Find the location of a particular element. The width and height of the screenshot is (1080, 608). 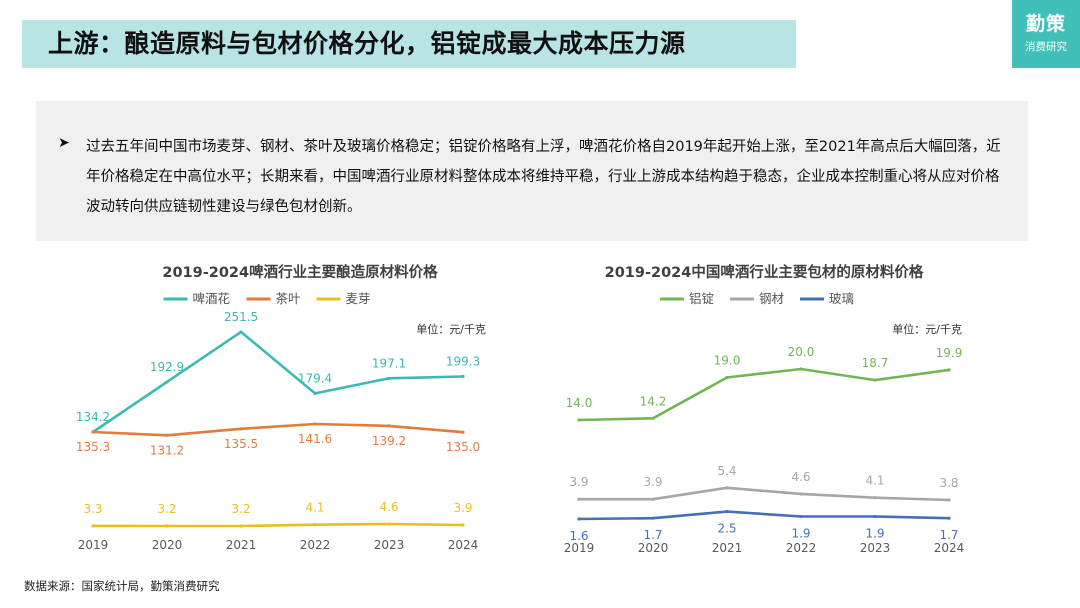

chart2-x-tick-2019: 2019 is located at coordinates (579, 548).